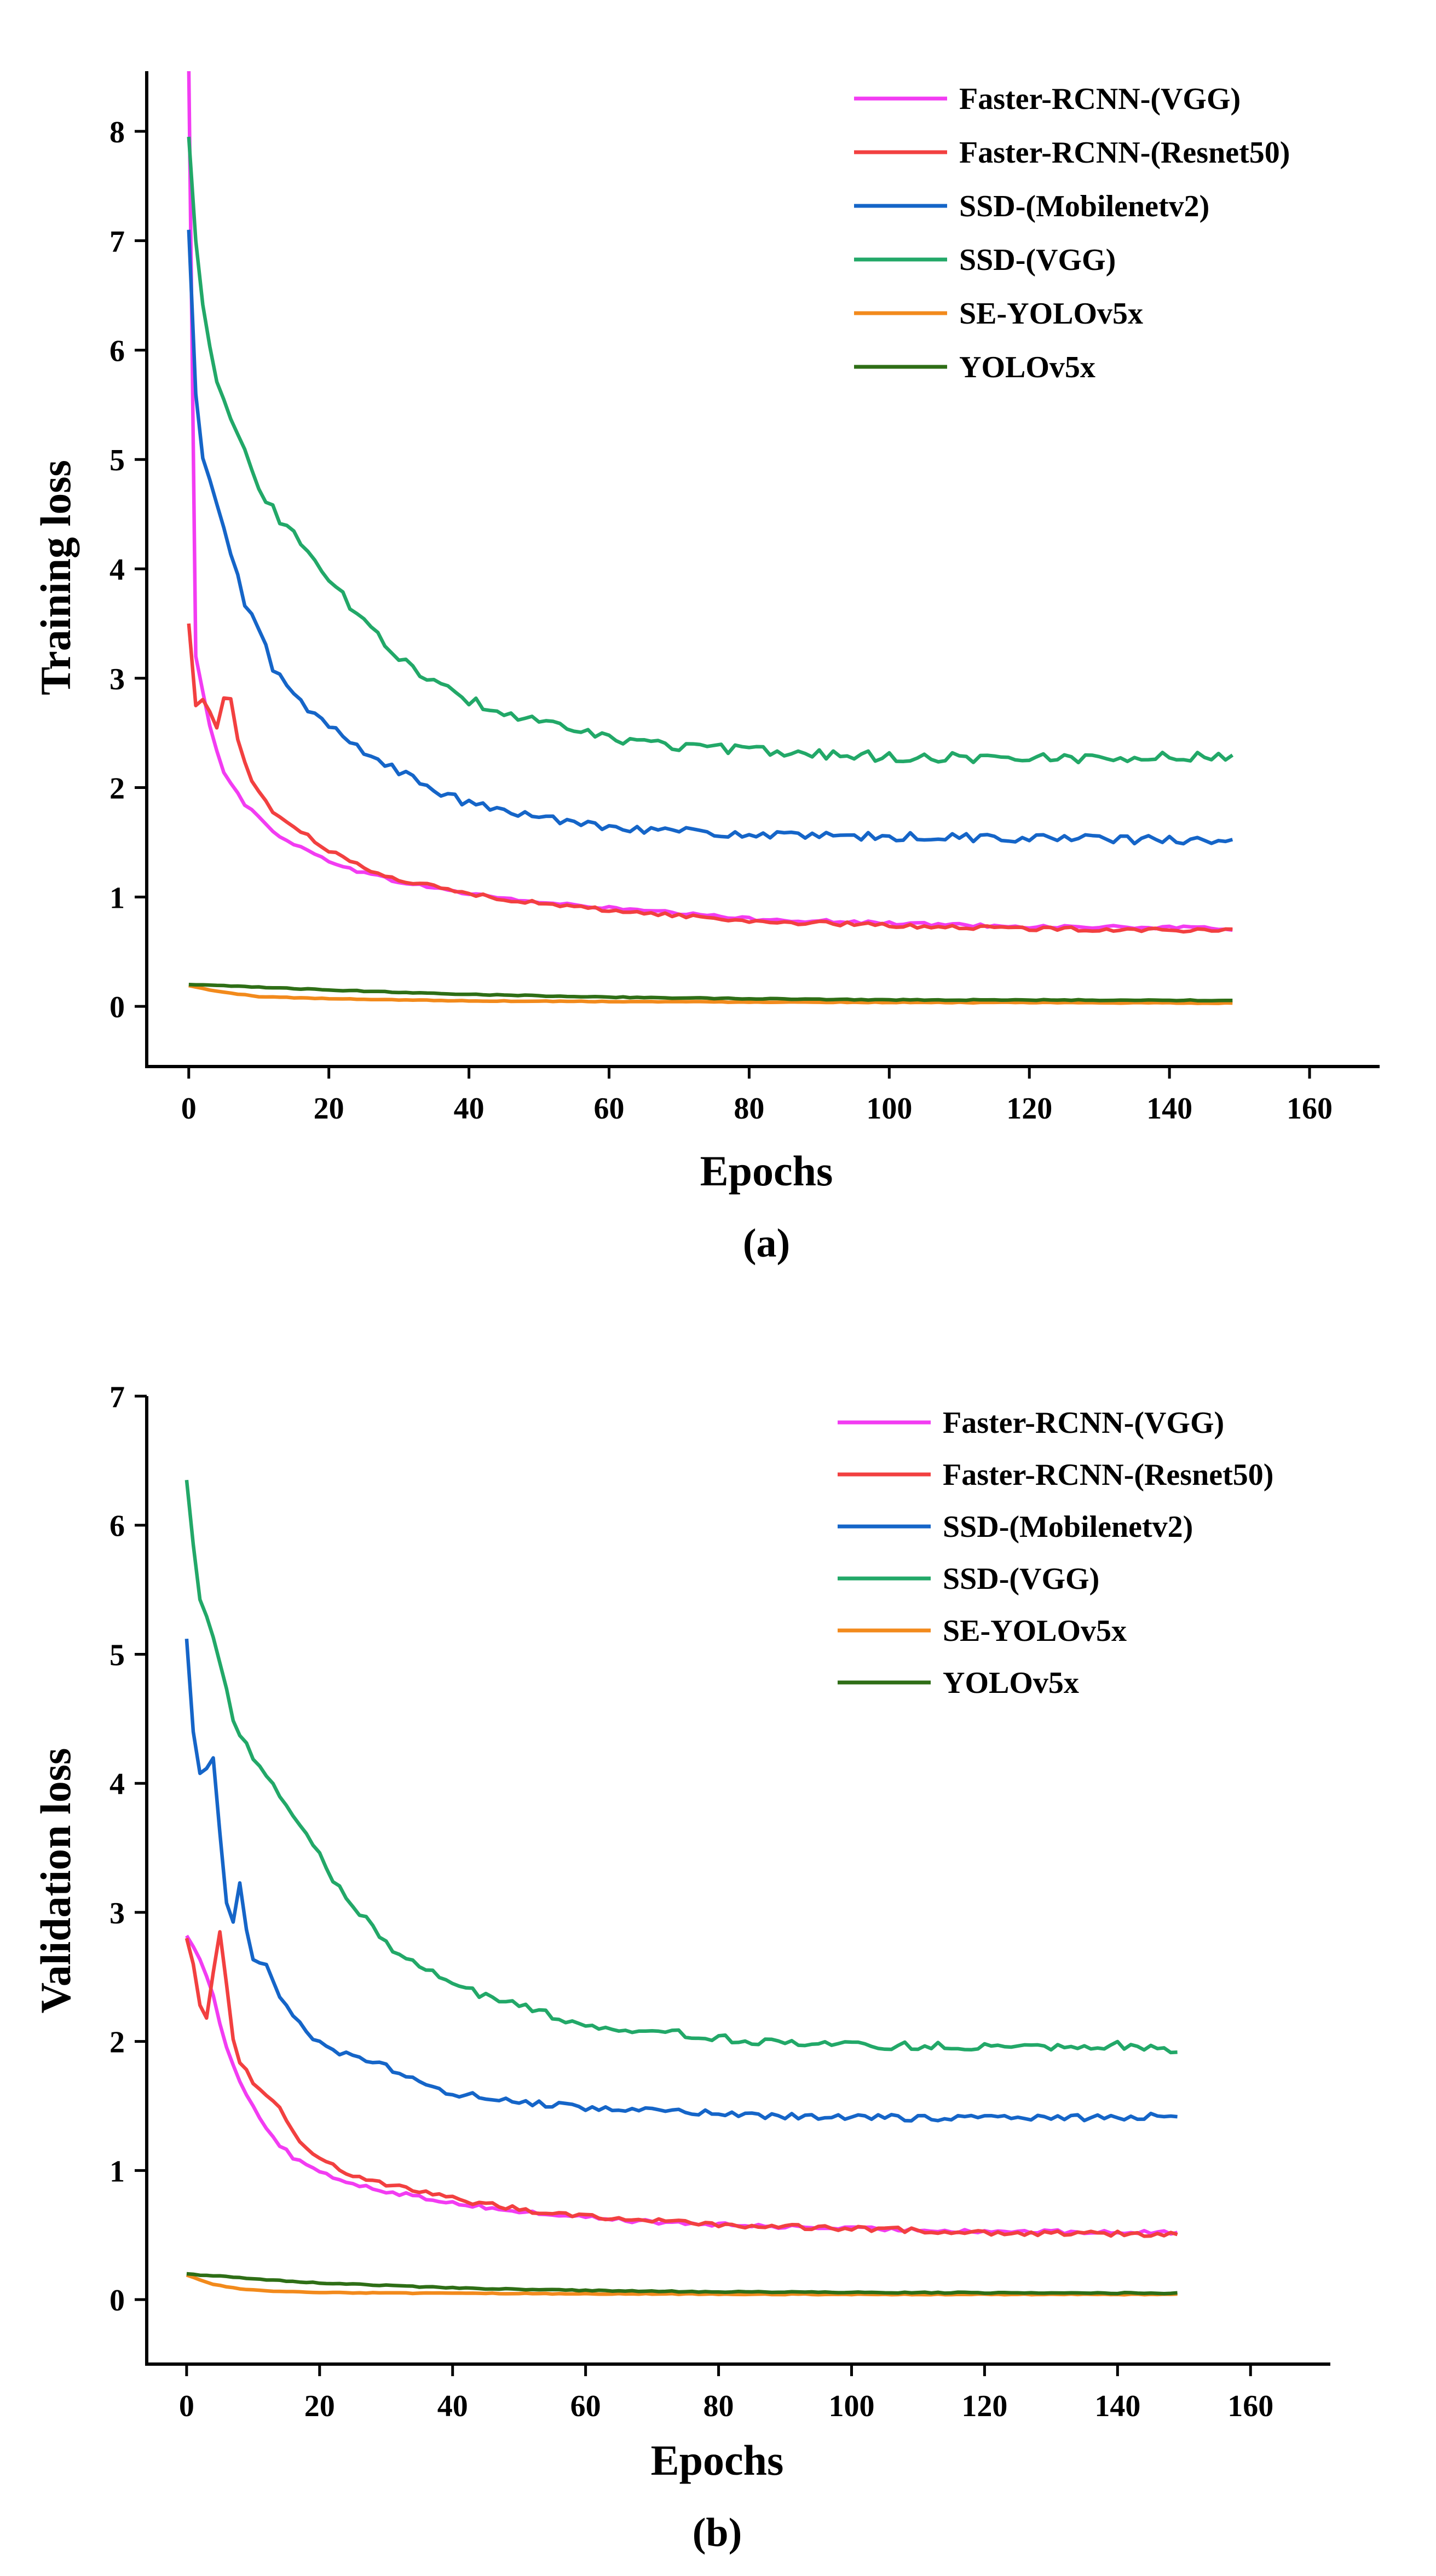  Describe the element at coordinates (117, 2043) in the screenshot. I see `chart-b-ytick-label: 2` at that location.